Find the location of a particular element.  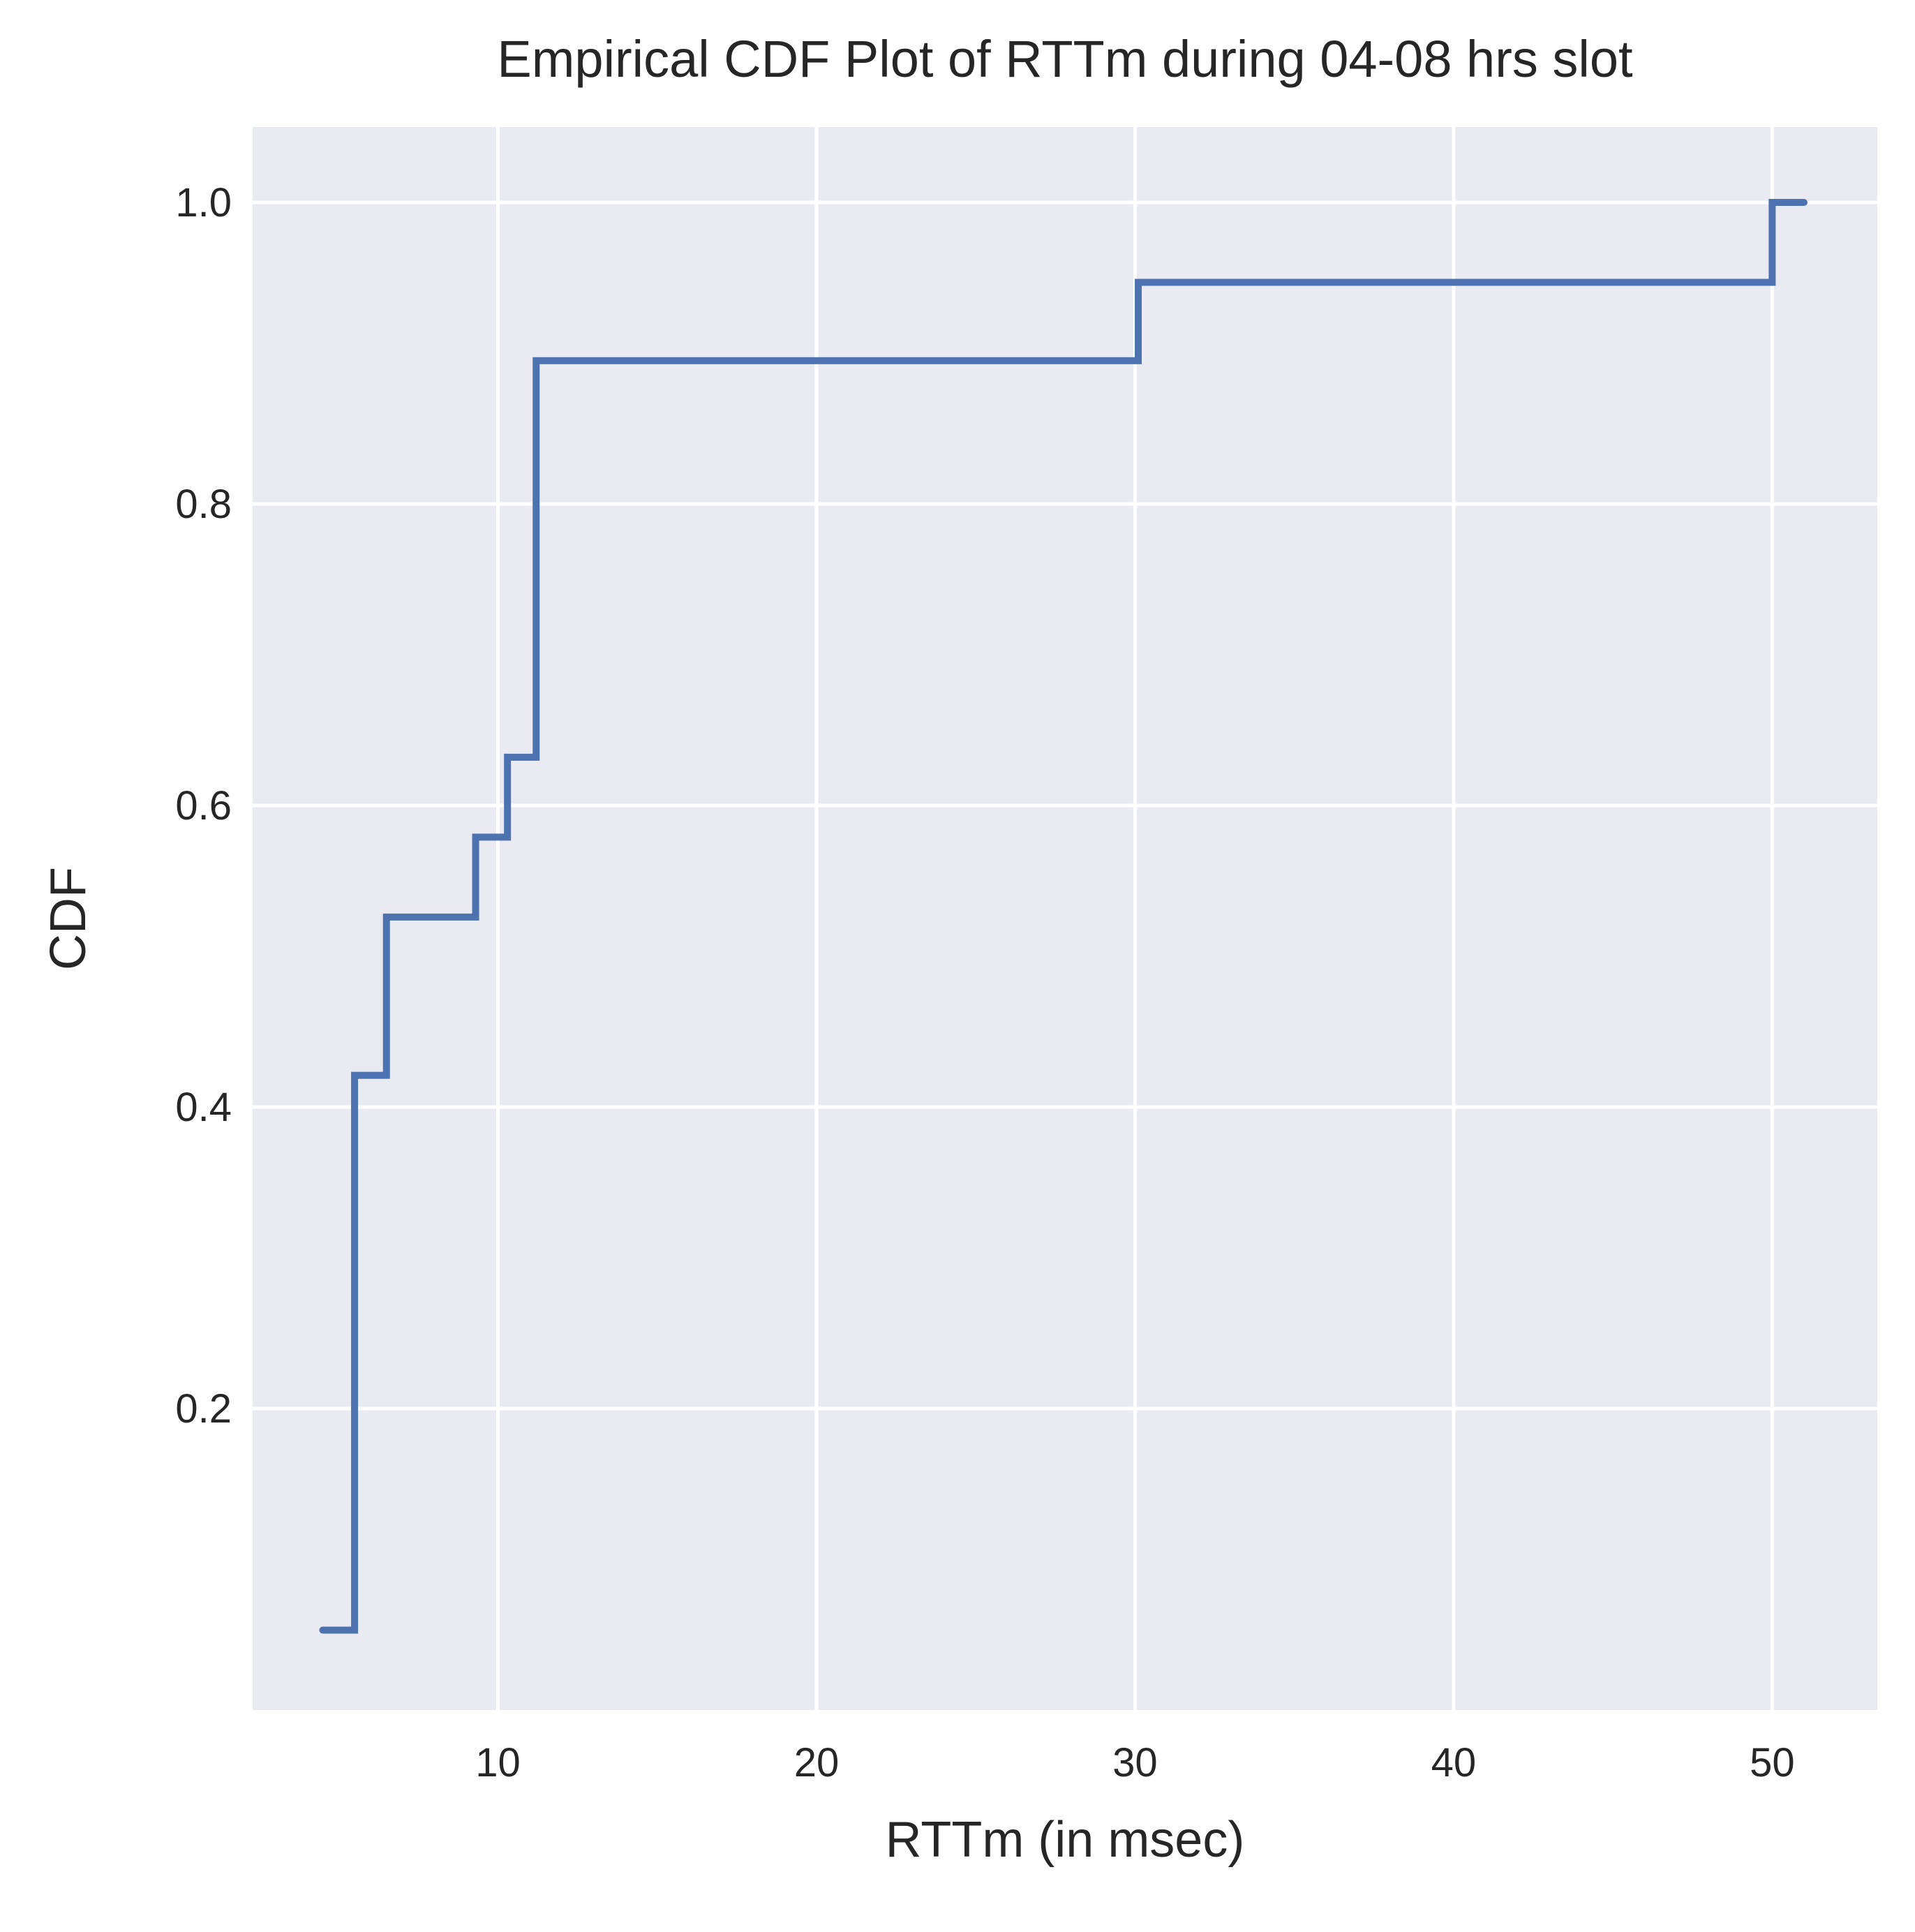

y-tick-label: 0.6 is located at coordinates (203, 805).